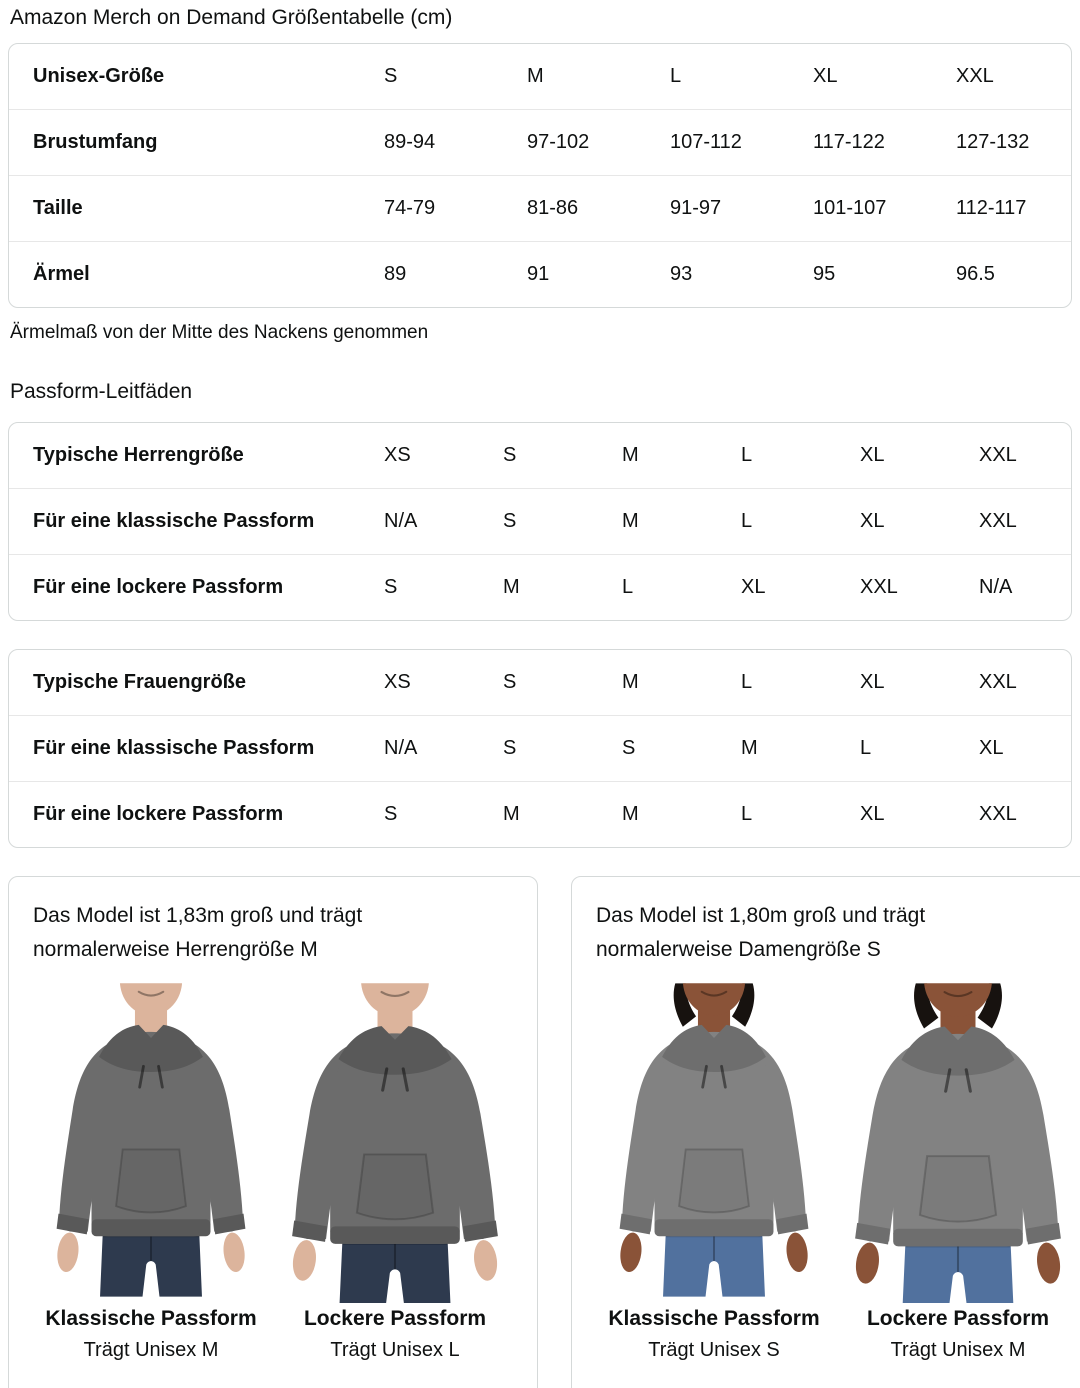 The image size is (1080, 1388). What do you see at coordinates (151, 1140) in the screenshot?
I see `male-model-classic-fit-photo` at bounding box center [151, 1140].